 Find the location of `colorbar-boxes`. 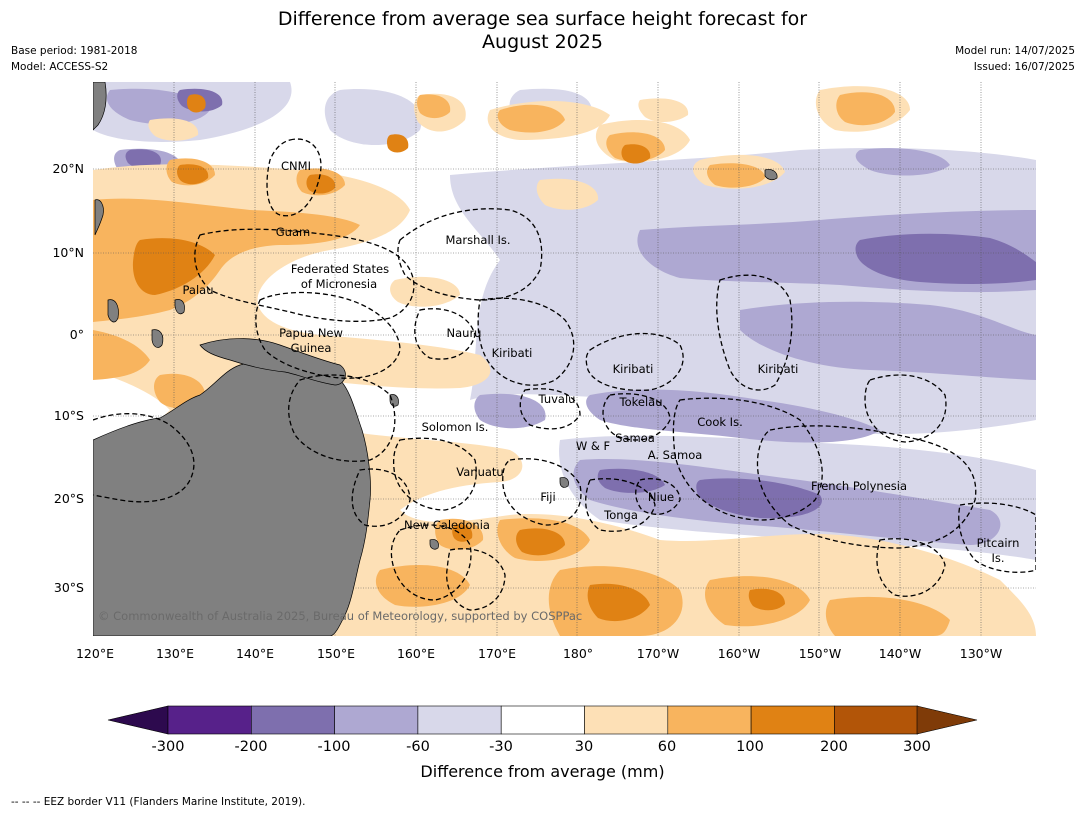

colorbar-boxes is located at coordinates (543, 720).